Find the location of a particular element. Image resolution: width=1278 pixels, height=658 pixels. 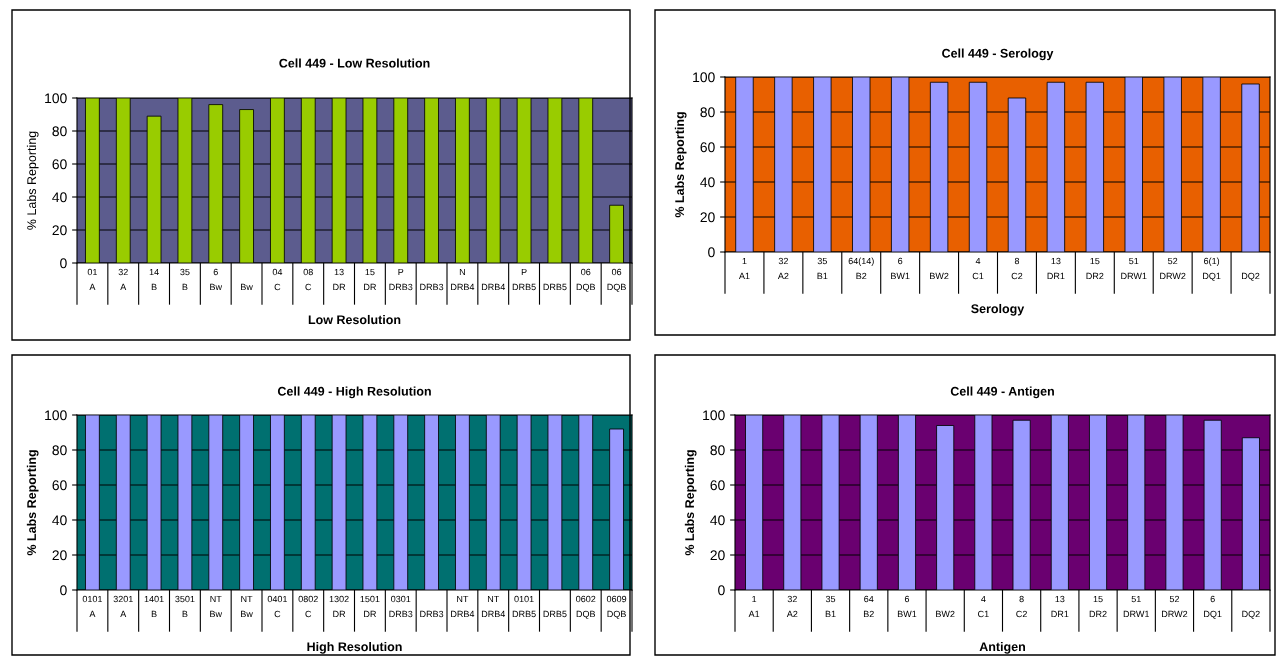

x-tick-label: 6 Bw is located at coordinates (216, 279).